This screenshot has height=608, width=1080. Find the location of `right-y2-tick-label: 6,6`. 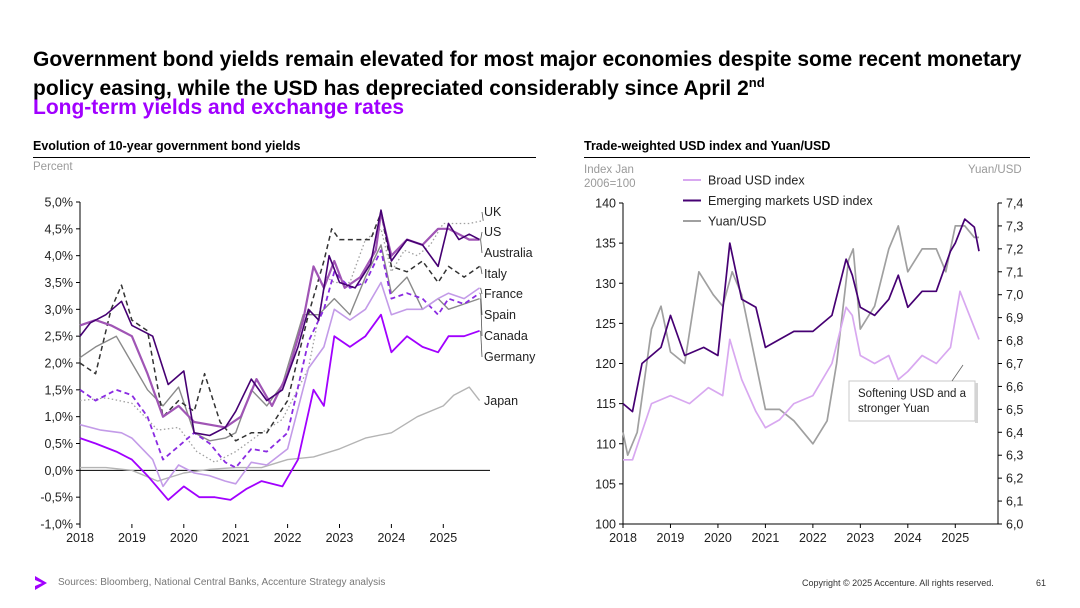

right-y2-tick-label: 6,6 is located at coordinates (1014, 387).